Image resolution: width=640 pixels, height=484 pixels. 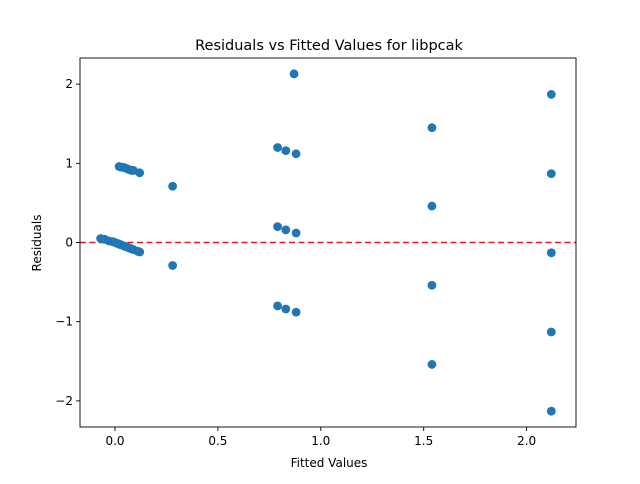 I want to click on x-axis-label: Fitted Values, so click(x=329, y=463).